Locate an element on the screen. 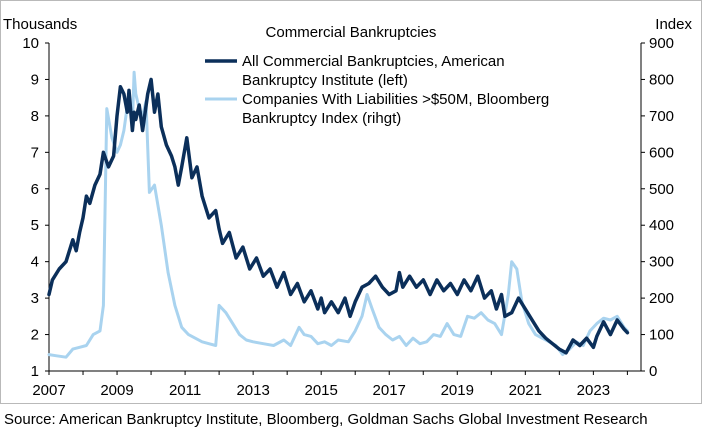 The image size is (704, 432). left-axis-unit: Thousands is located at coordinates (40, 24).